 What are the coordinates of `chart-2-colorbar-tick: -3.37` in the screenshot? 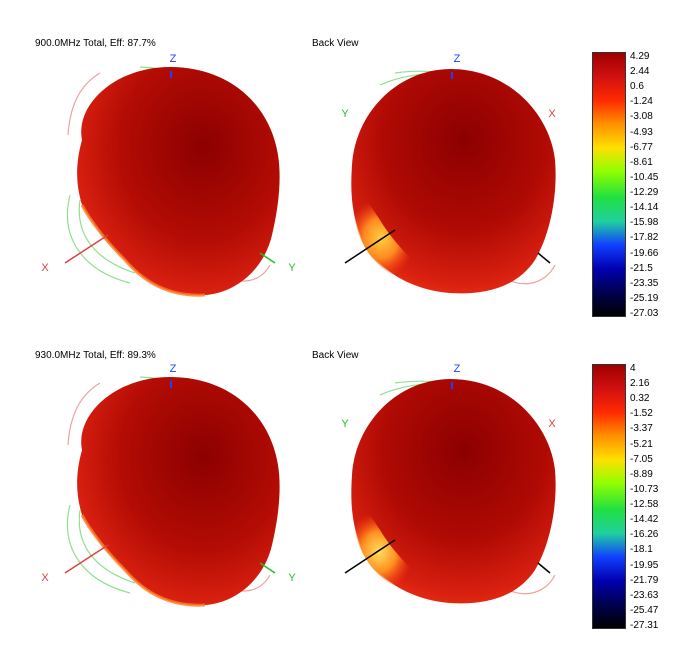 It's located at (641, 429).